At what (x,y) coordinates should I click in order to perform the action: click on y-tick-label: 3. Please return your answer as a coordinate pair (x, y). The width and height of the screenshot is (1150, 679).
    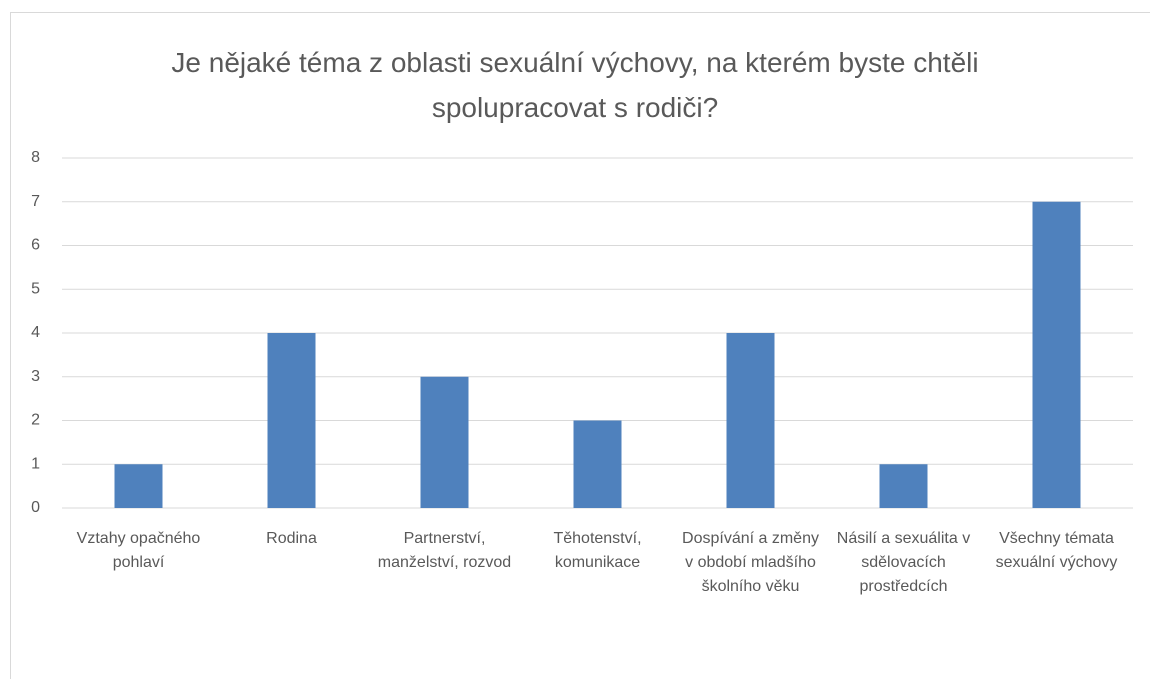
    Looking at the image, I should click on (35, 376).